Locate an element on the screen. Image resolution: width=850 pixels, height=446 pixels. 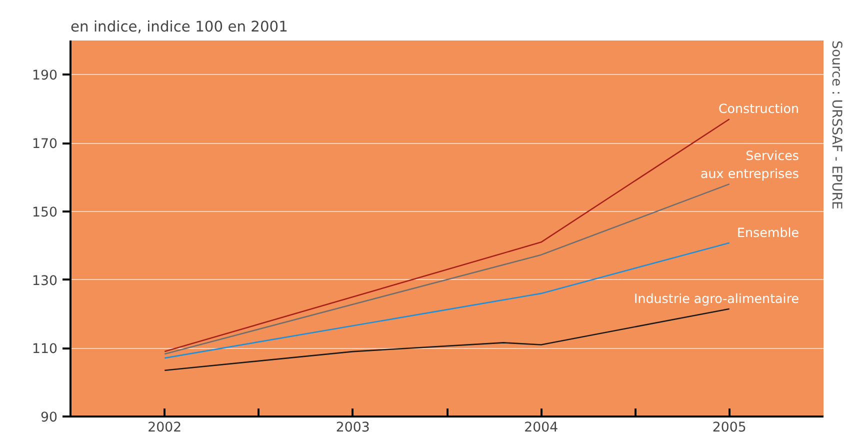
chart-title: en indice, indice 100 en 2001 is located at coordinates (179, 27).